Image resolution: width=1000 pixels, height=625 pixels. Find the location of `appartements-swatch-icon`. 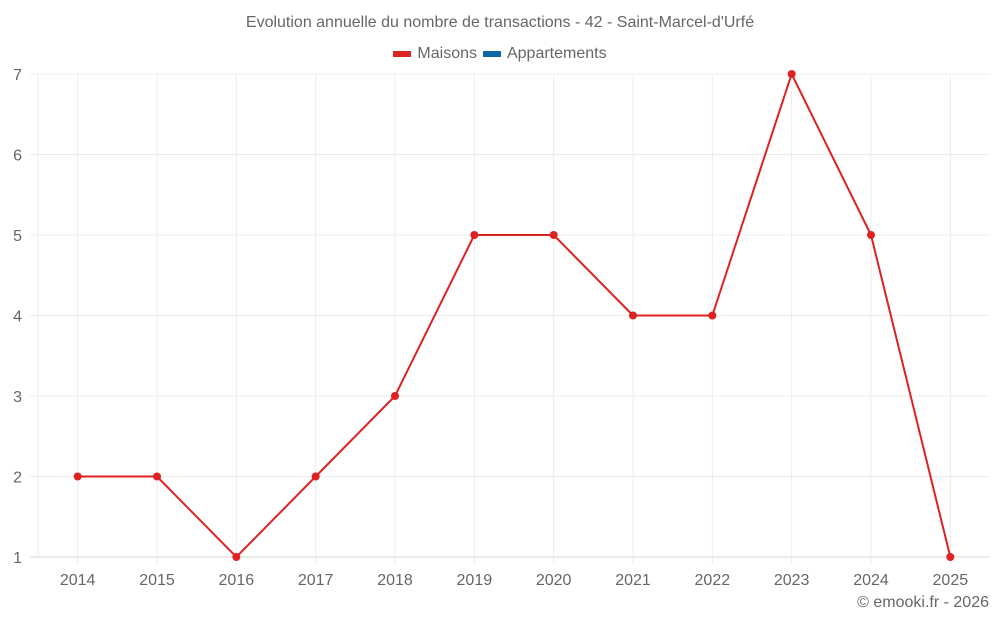

appartements-swatch-icon is located at coordinates (491, 54).